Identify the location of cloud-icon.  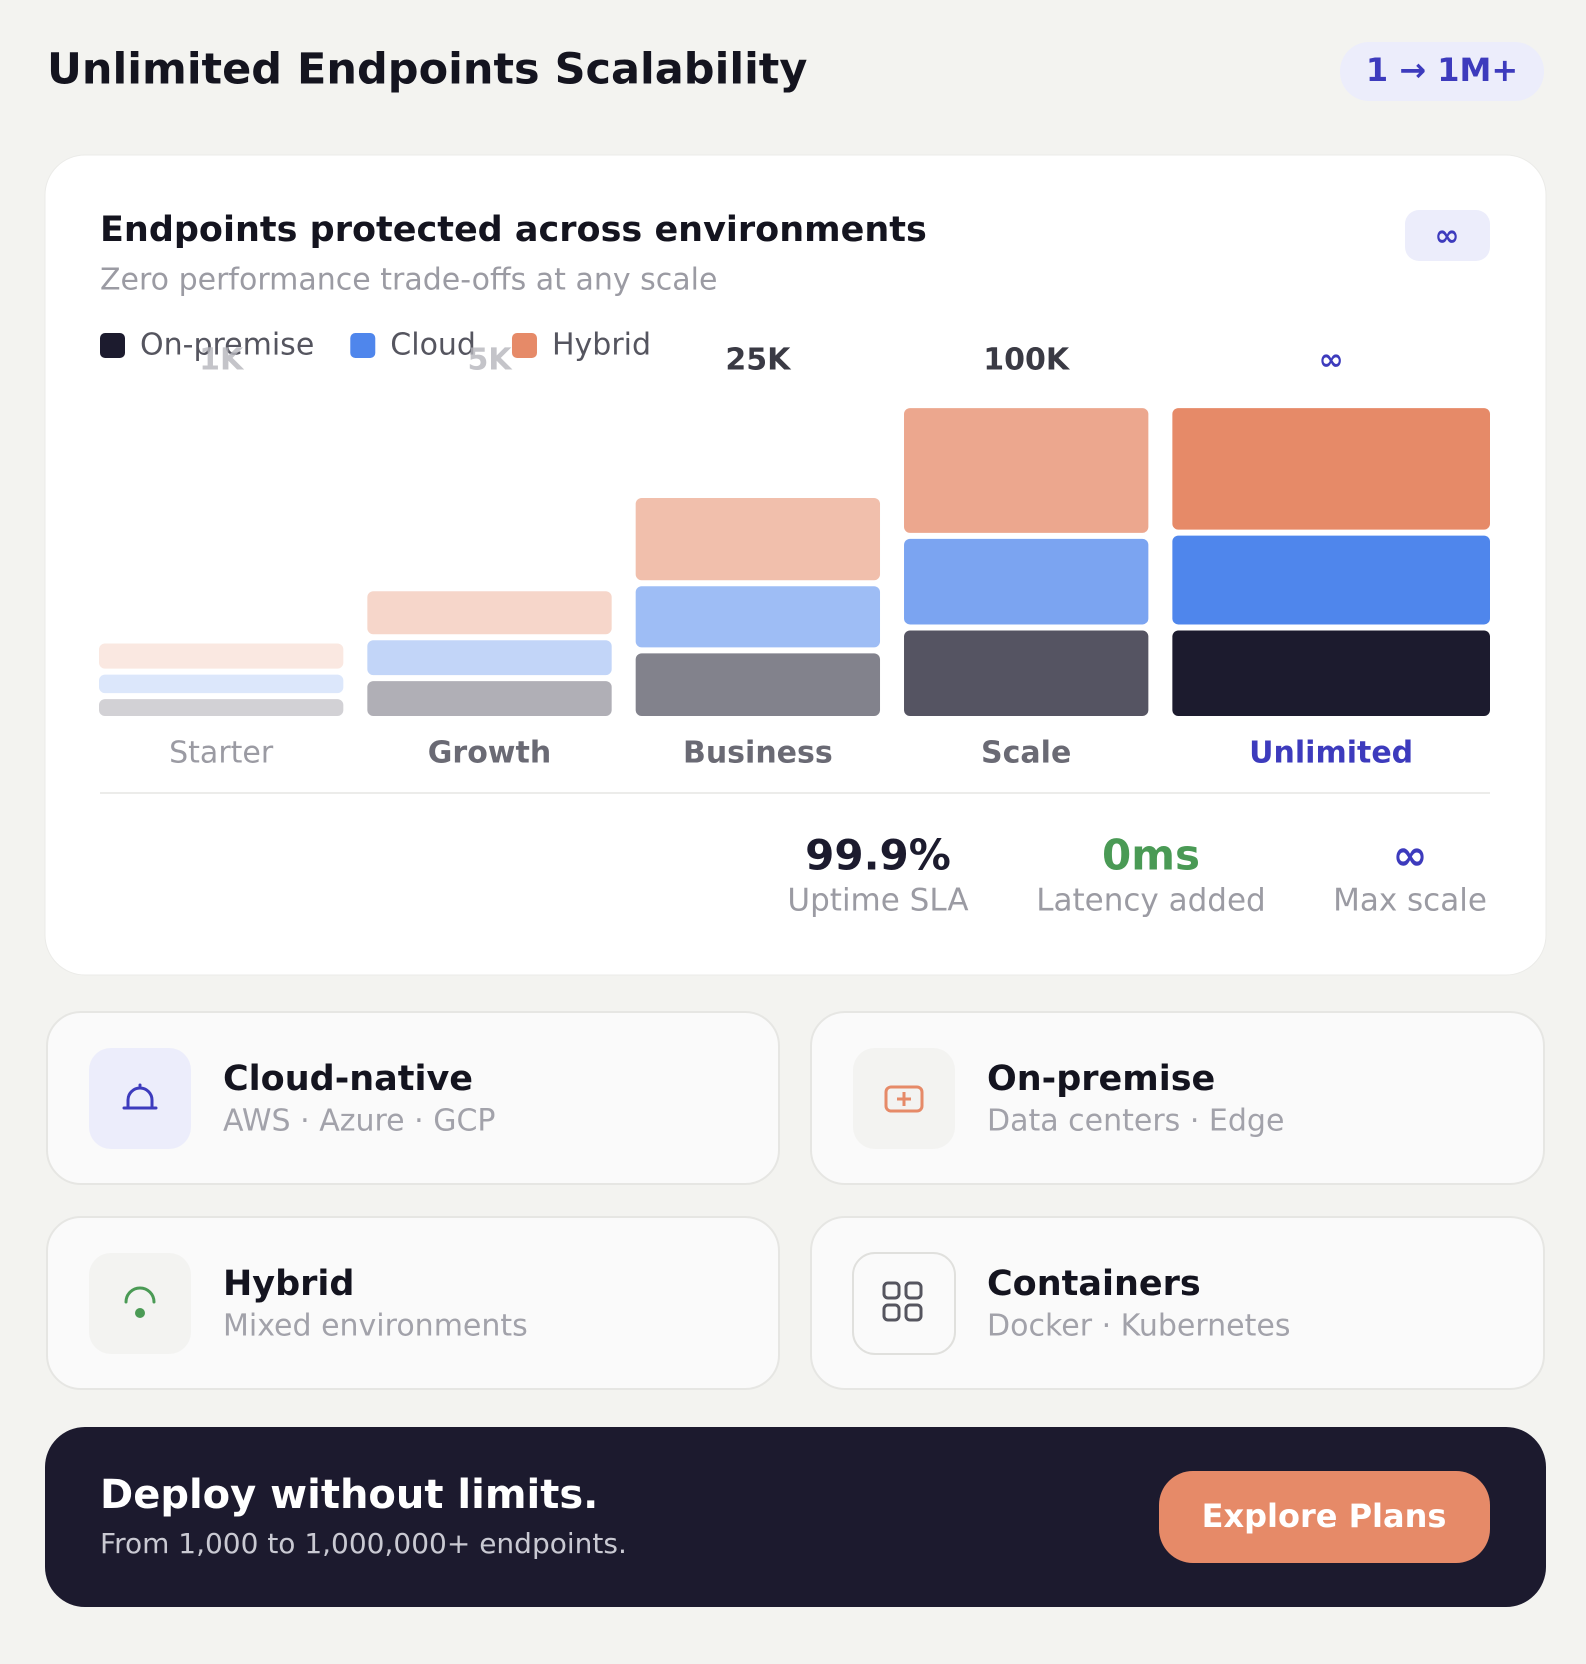
(140, 1096).